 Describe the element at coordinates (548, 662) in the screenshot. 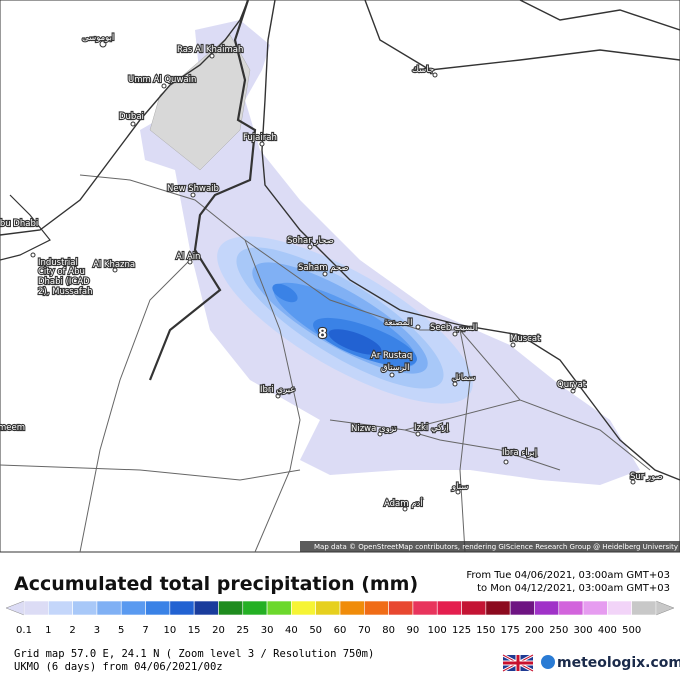

I see `brand-logo` at that location.